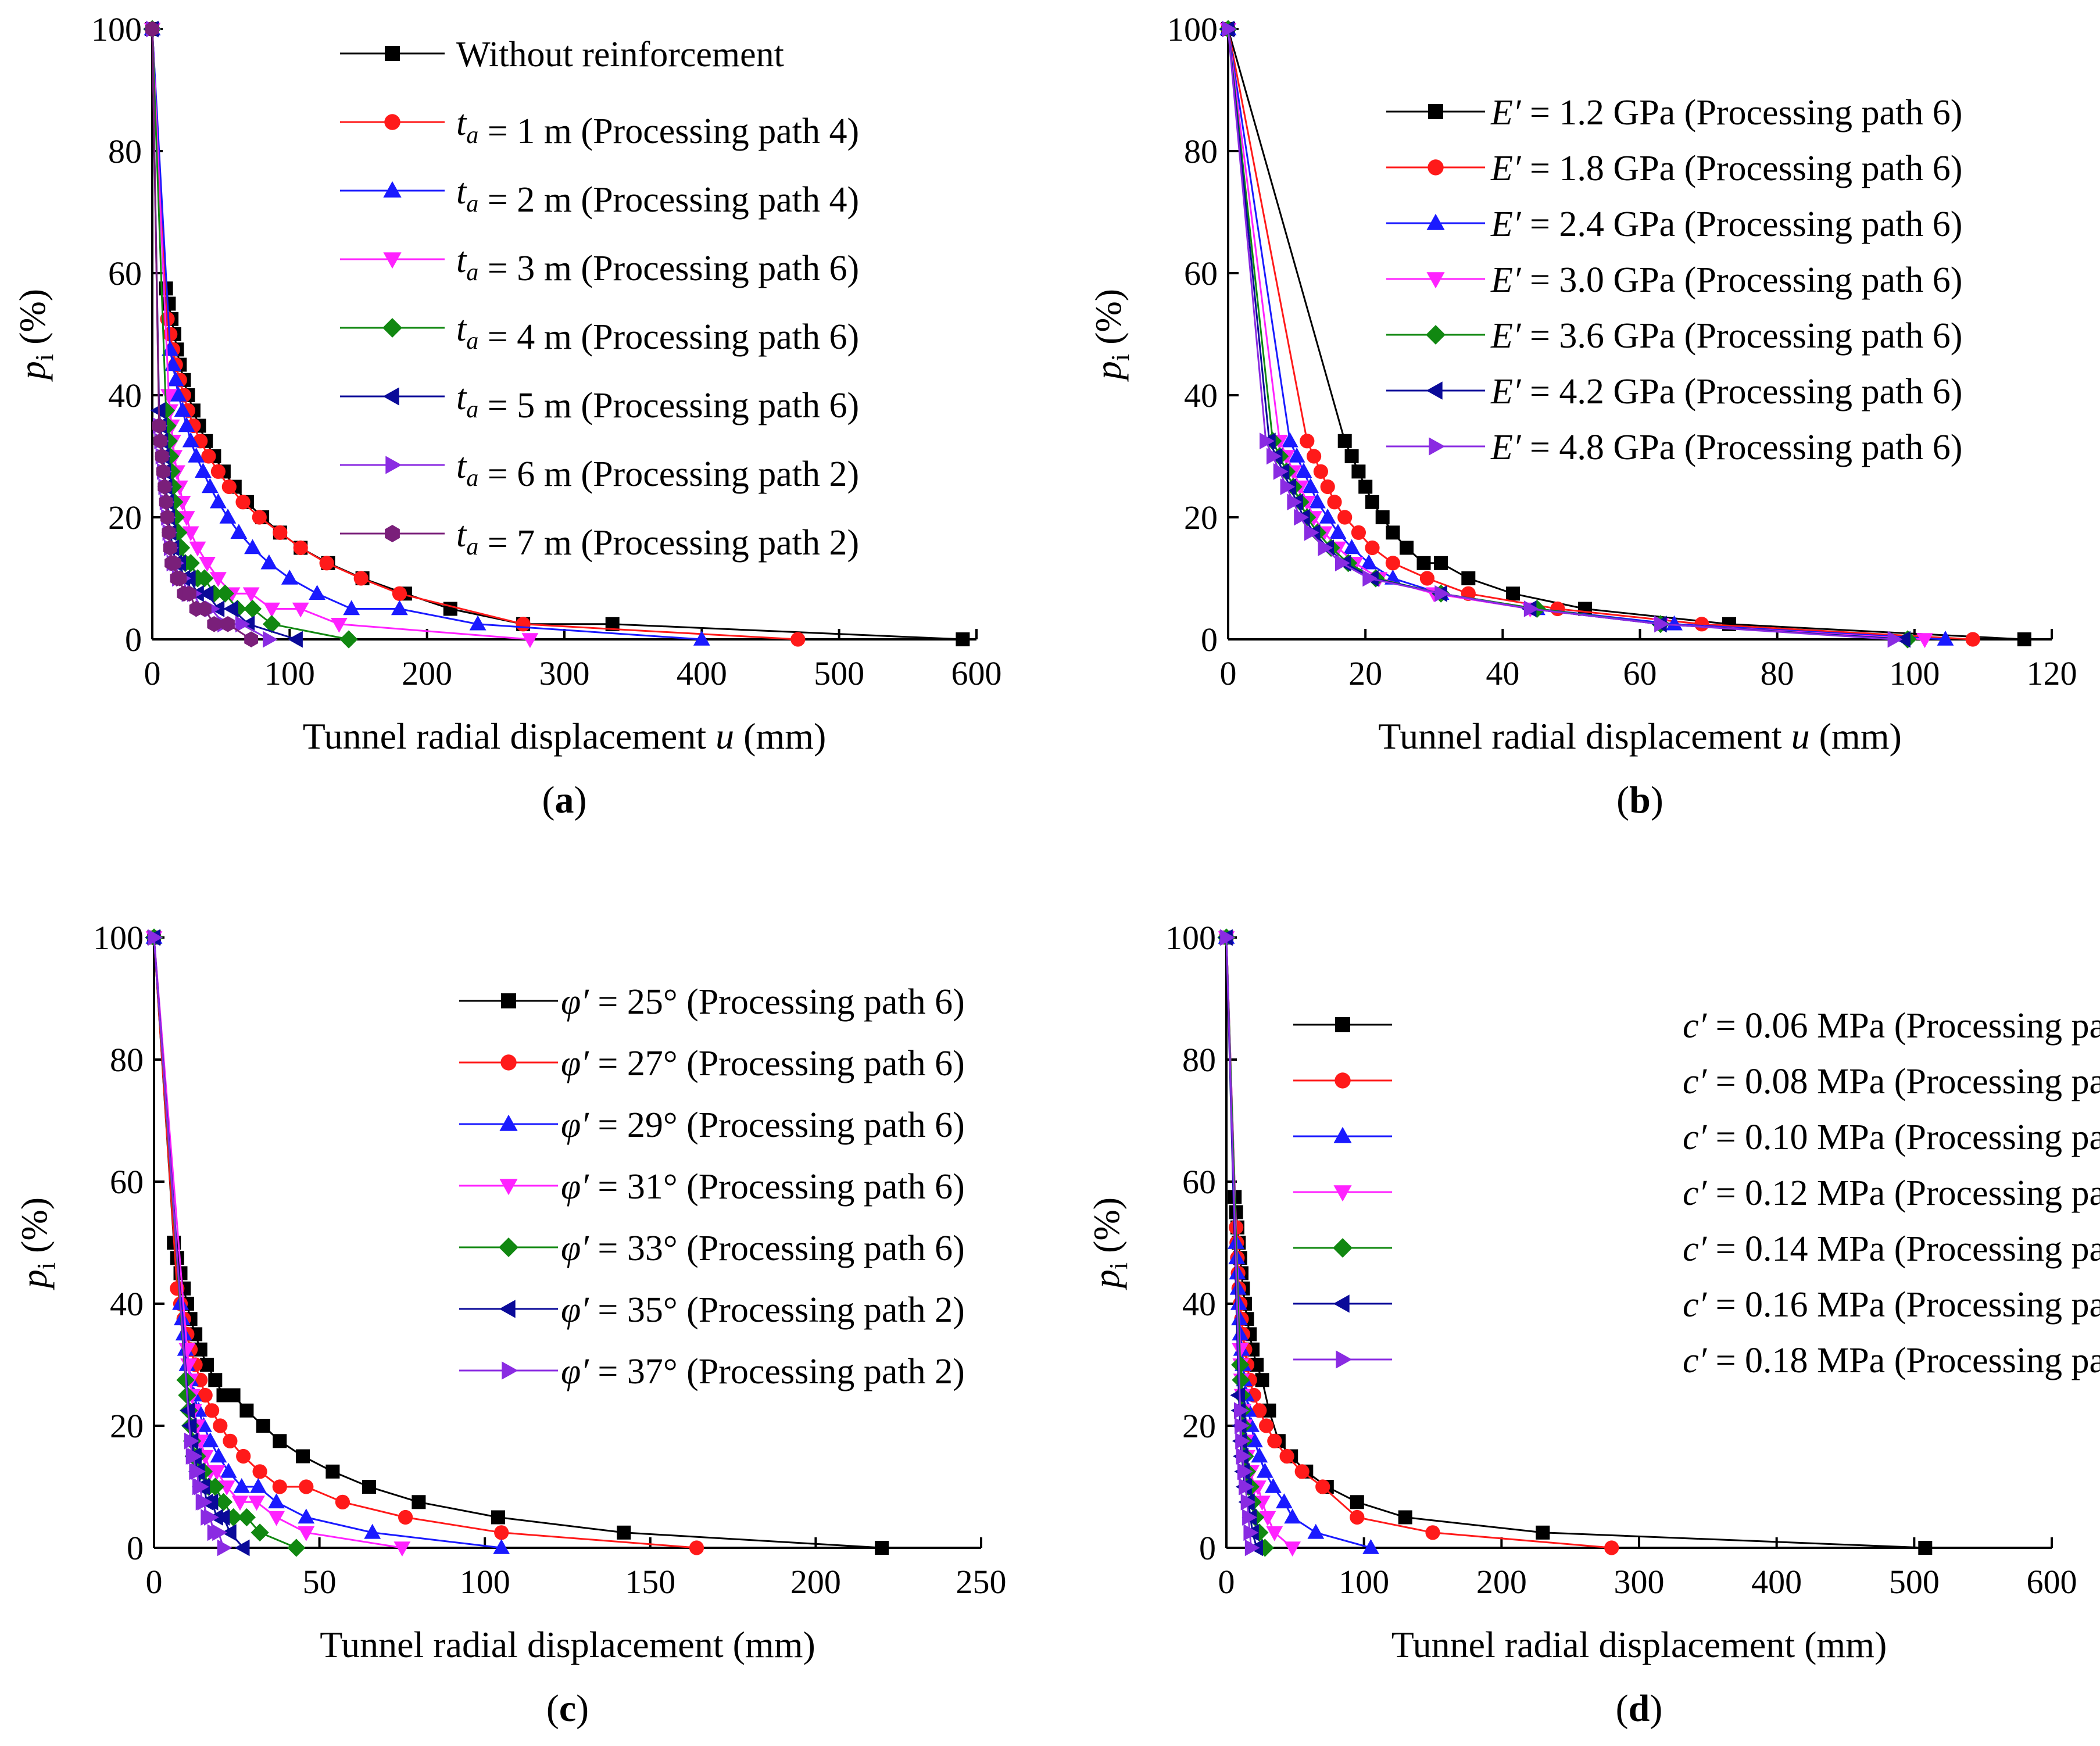 The height and width of the screenshot is (1746, 2100). I want to click on legend-entry: c′ = 0.08 MPa (Processing path 6), so click(1696, 1081).